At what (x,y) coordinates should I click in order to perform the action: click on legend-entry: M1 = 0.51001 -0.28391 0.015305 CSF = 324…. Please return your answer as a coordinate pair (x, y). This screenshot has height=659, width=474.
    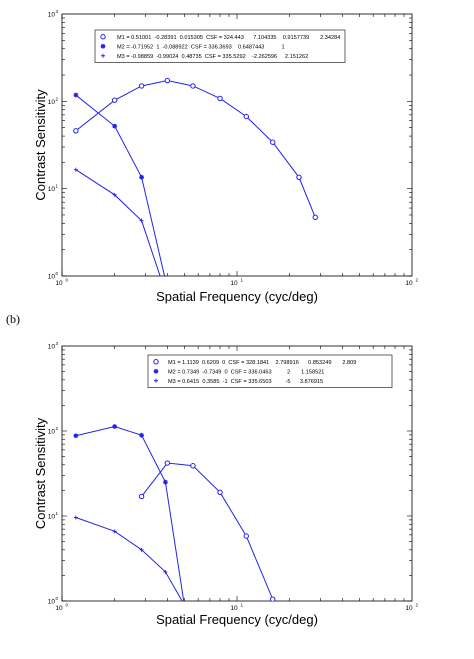
    Looking at the image, I should click on (228, 38).